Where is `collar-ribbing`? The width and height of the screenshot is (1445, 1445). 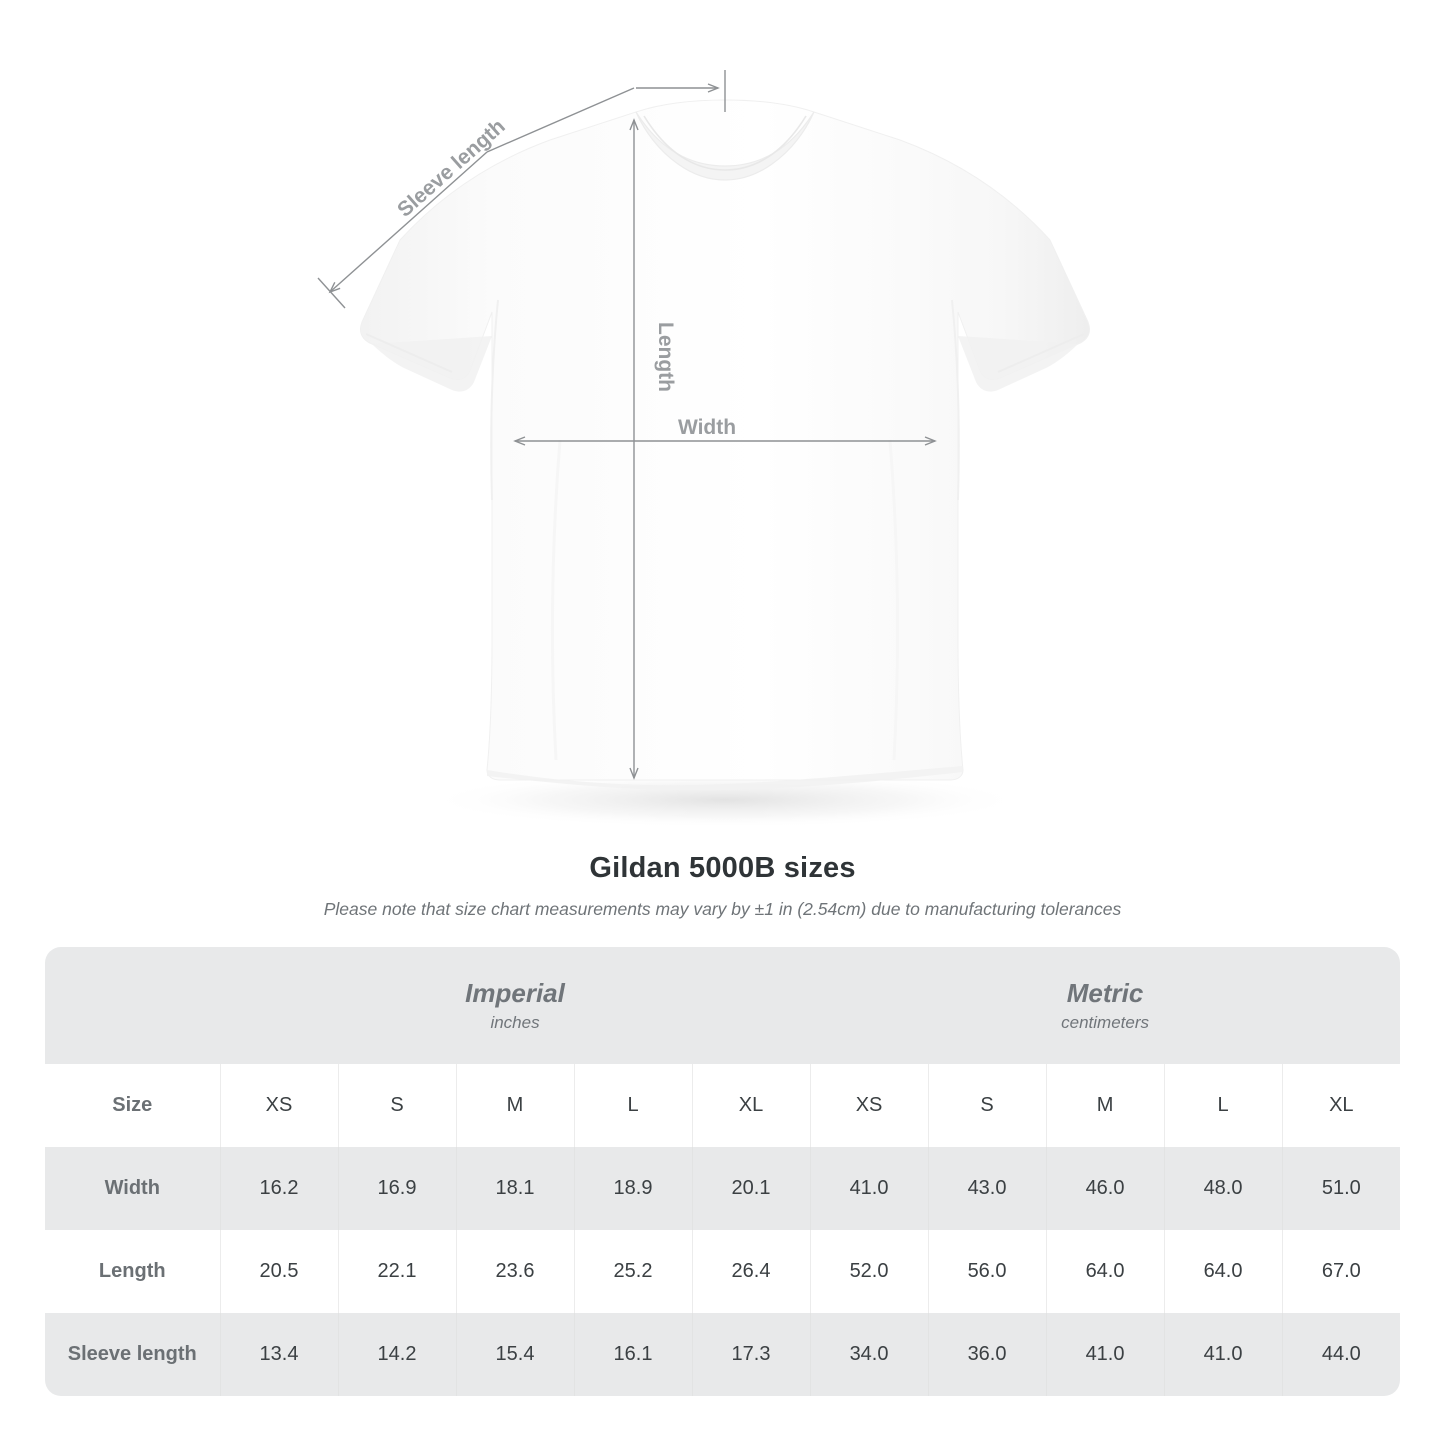
collar-ribbing is located at coordinates (725, 146).